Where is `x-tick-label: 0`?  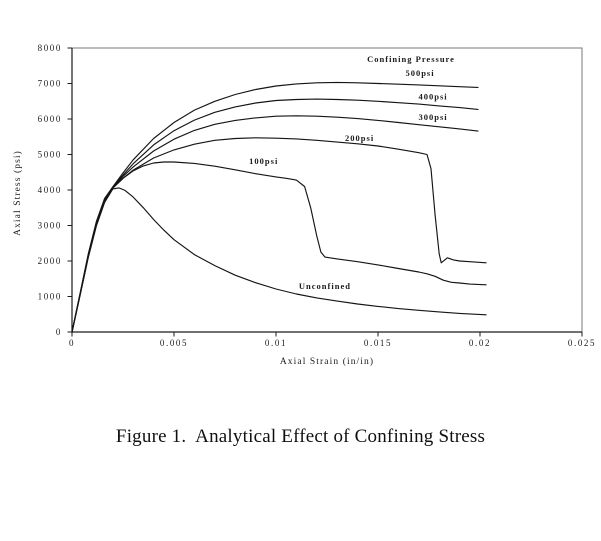 x-tick-label: 0 is located at coordinates (72, 343).